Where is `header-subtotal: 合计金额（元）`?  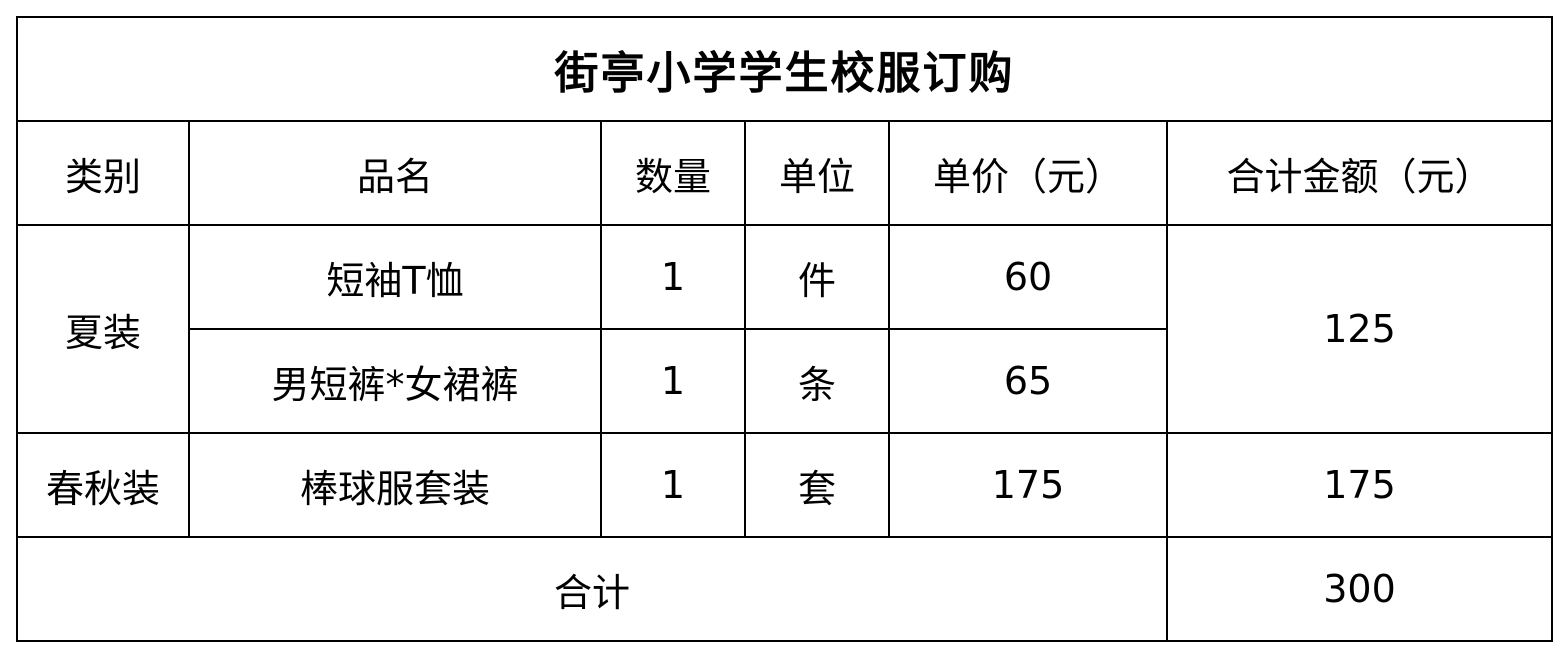
header-subtotal: 合计金额（元） is located at coordinates (1359, 173).